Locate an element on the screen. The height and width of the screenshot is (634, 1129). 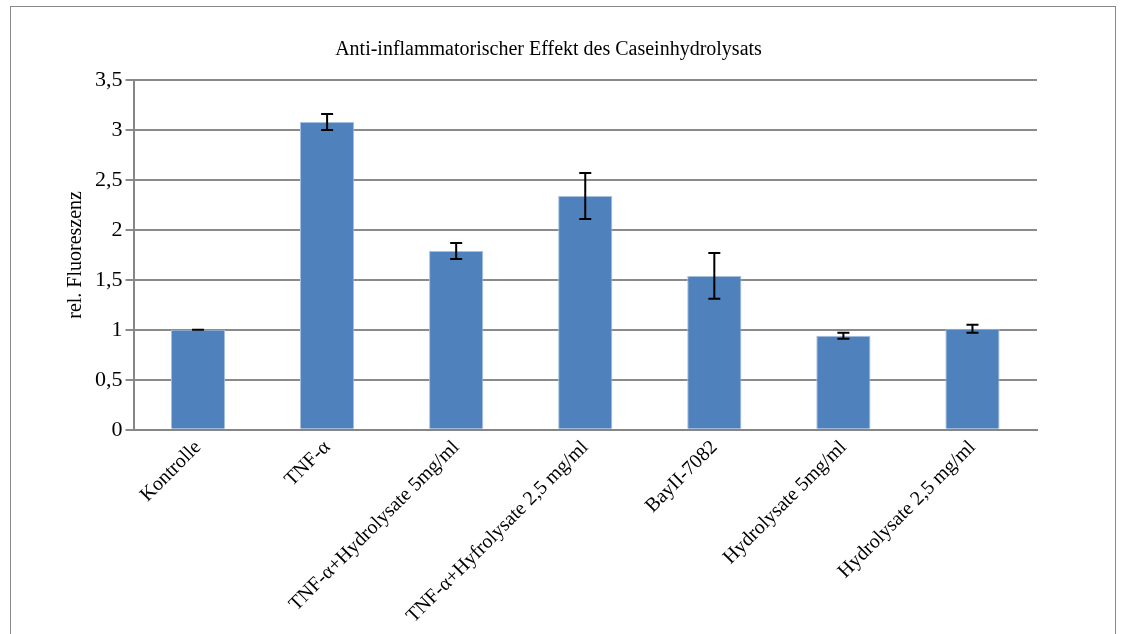
y-tick-label: 2 is located at coordinates (117, 228).